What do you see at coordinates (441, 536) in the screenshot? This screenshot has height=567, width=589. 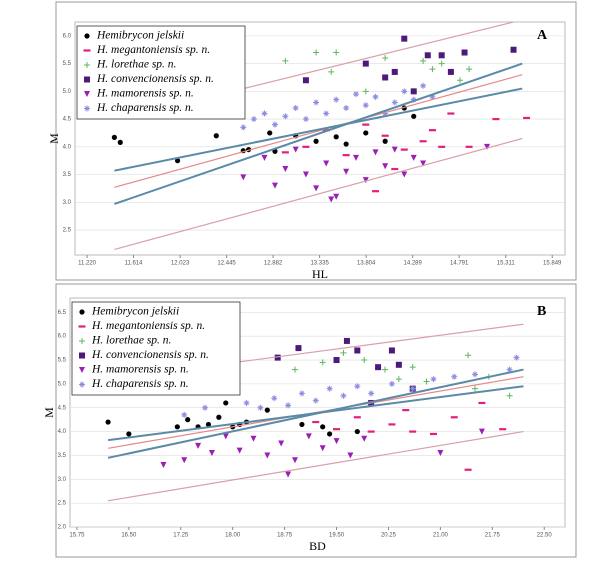 I see `x-tick-label: 21.00` at bounding box center [441, 536].